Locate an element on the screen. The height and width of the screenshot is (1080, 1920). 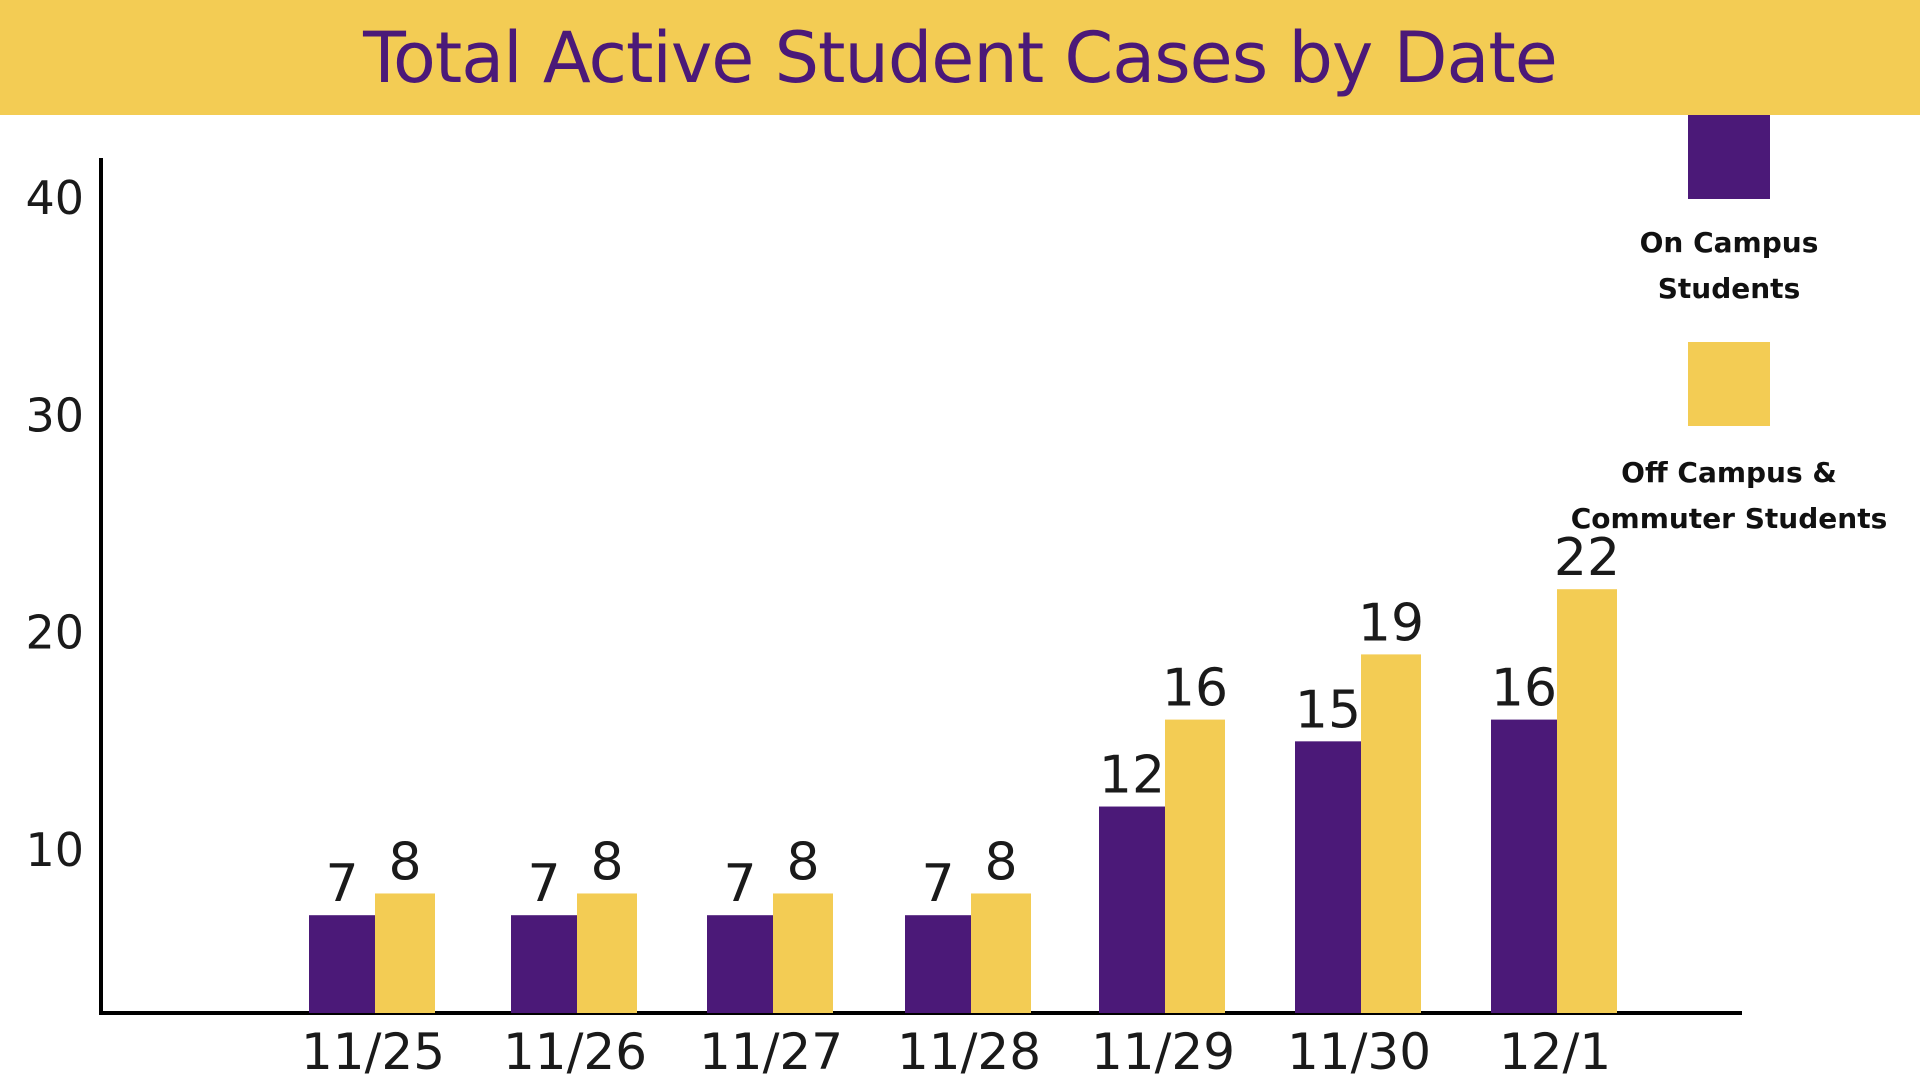
x-tick-label-11-30: 11/30 is located at coordinates (1359, 1051).